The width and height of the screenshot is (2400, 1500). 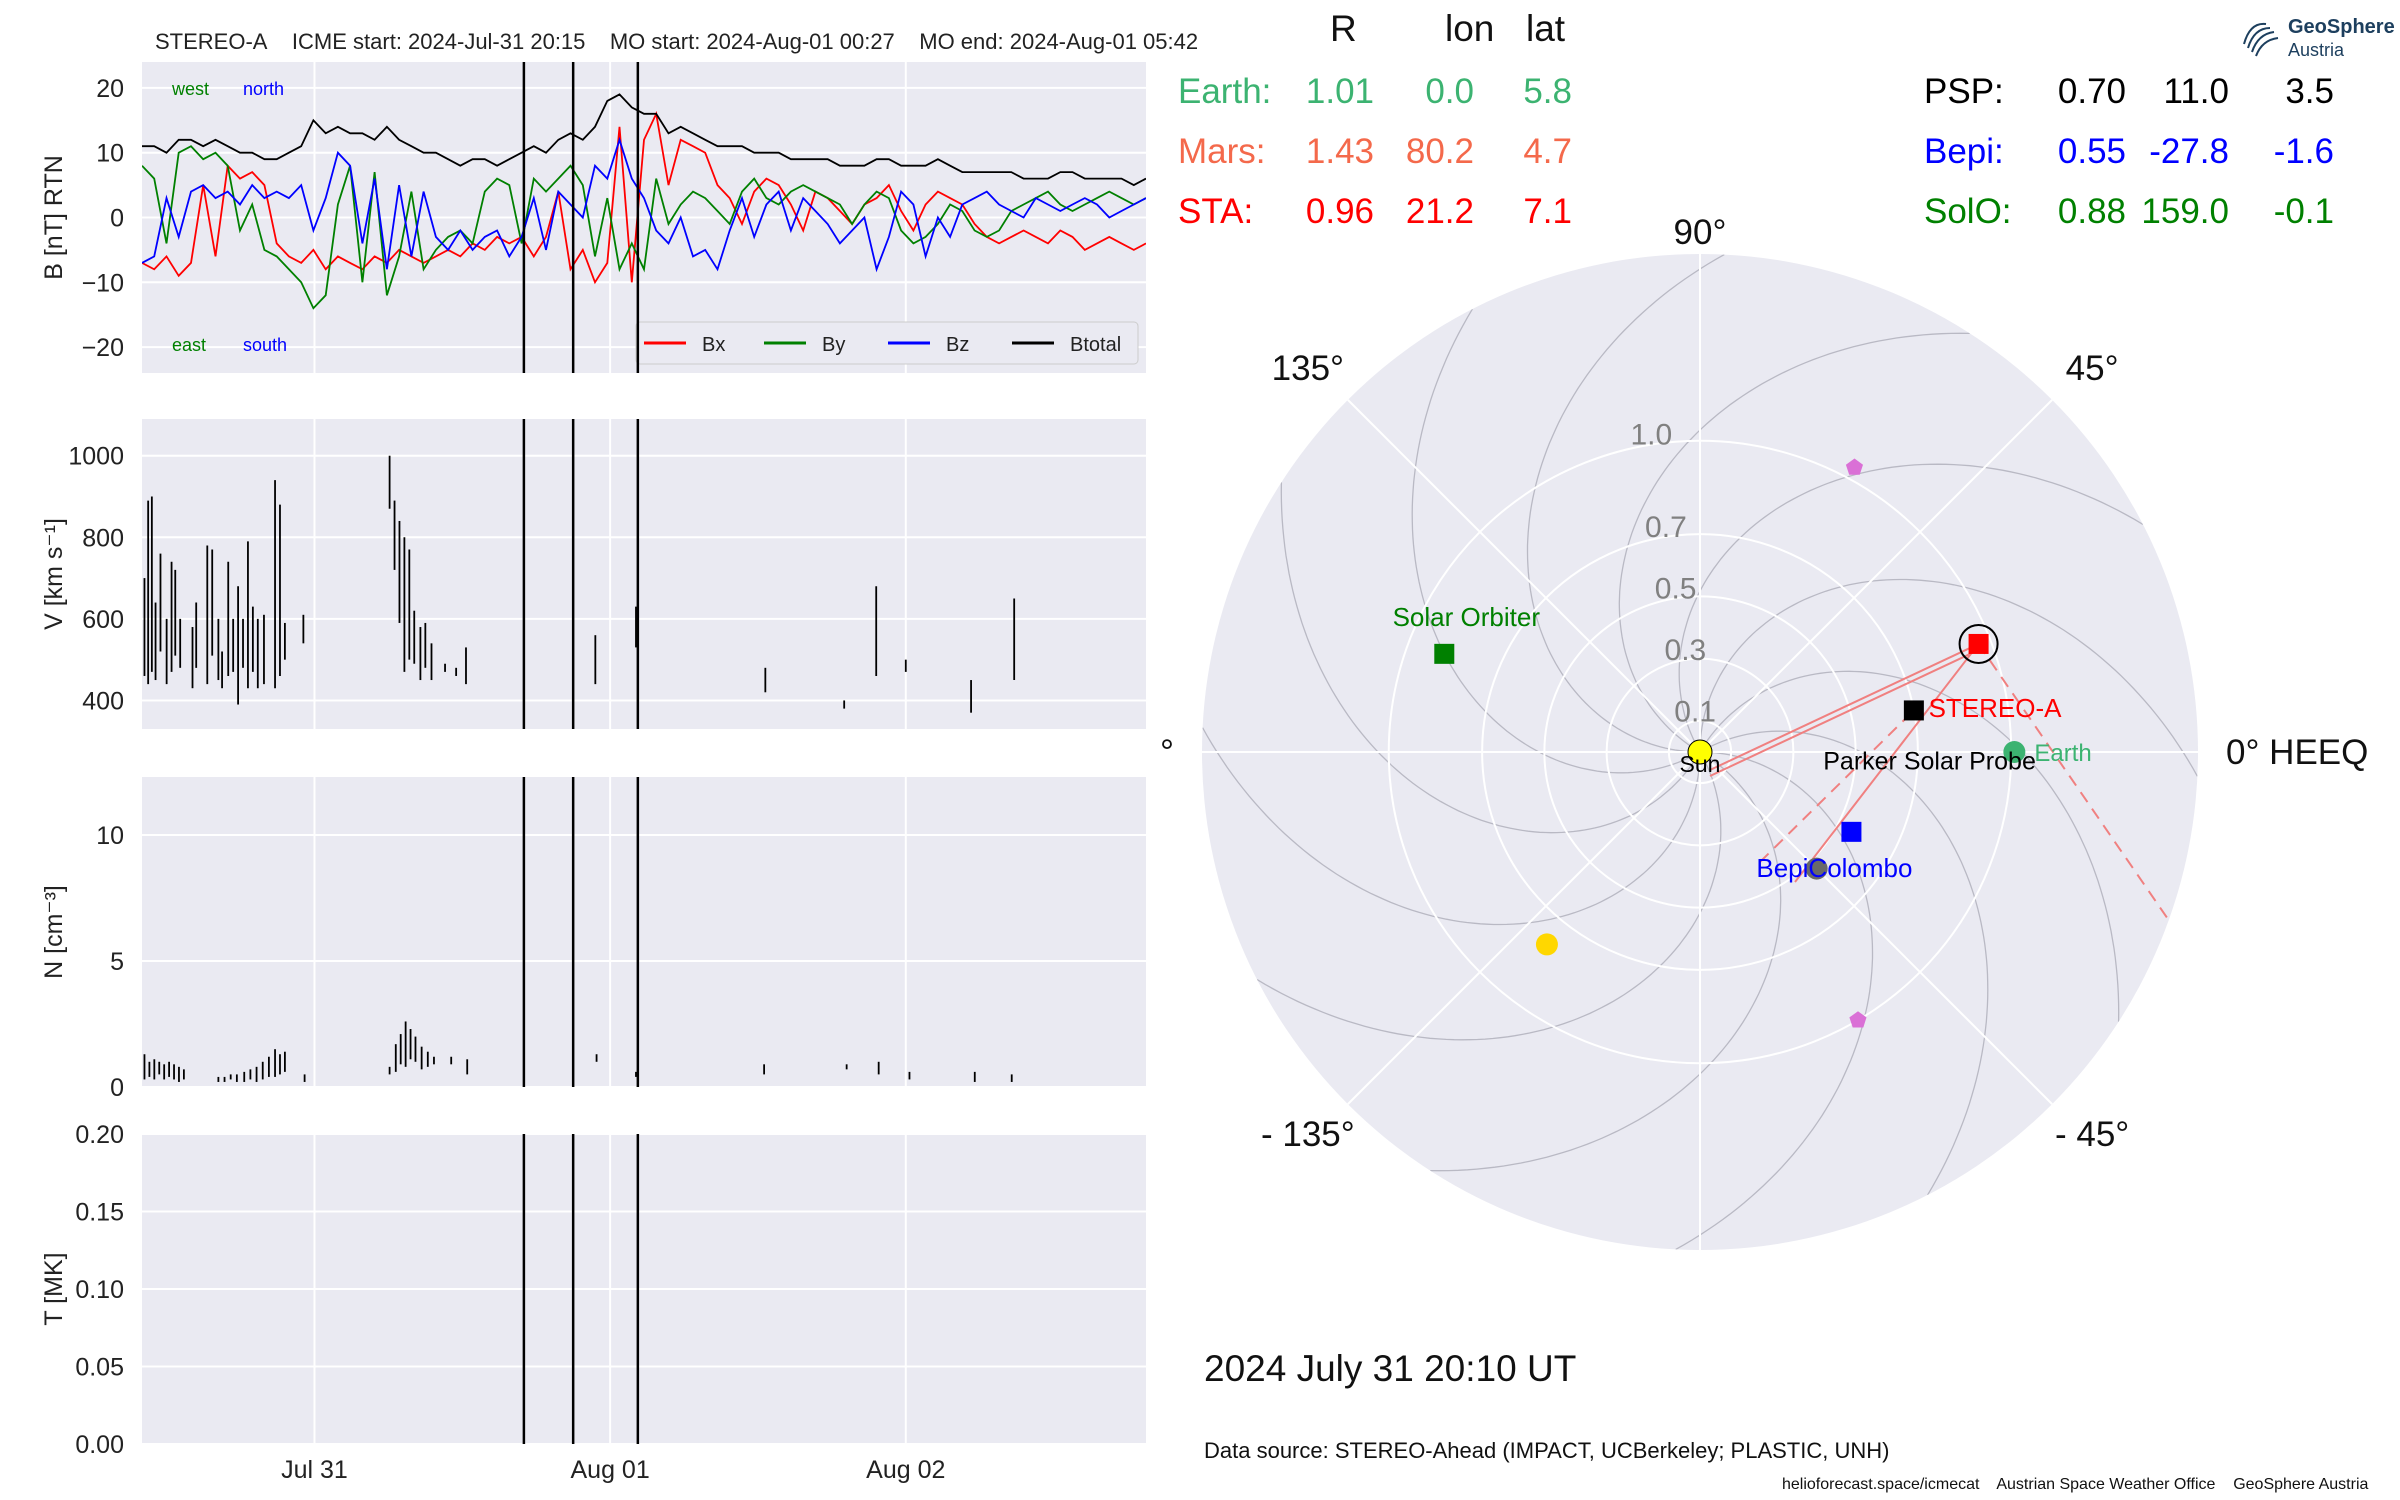 I want to click on header-mo-end: MO end: 2024-Aug-01 05:42, so click(x=1059, y=41).